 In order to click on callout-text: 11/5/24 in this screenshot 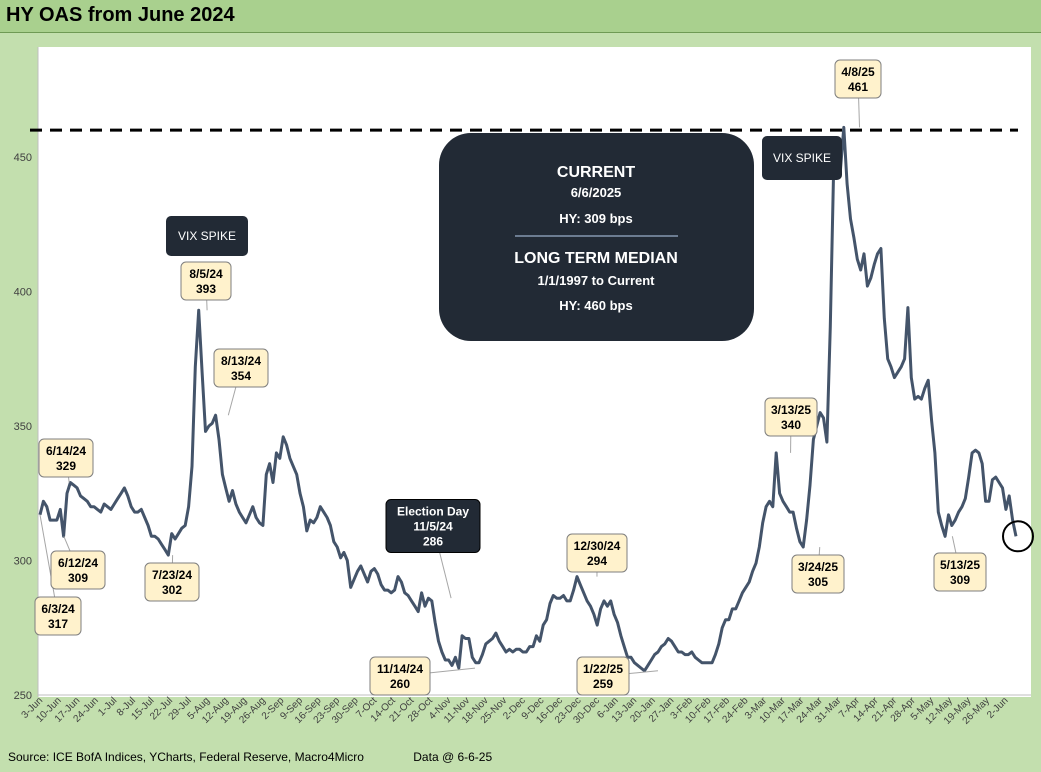, I will do `click(433, 527)`.